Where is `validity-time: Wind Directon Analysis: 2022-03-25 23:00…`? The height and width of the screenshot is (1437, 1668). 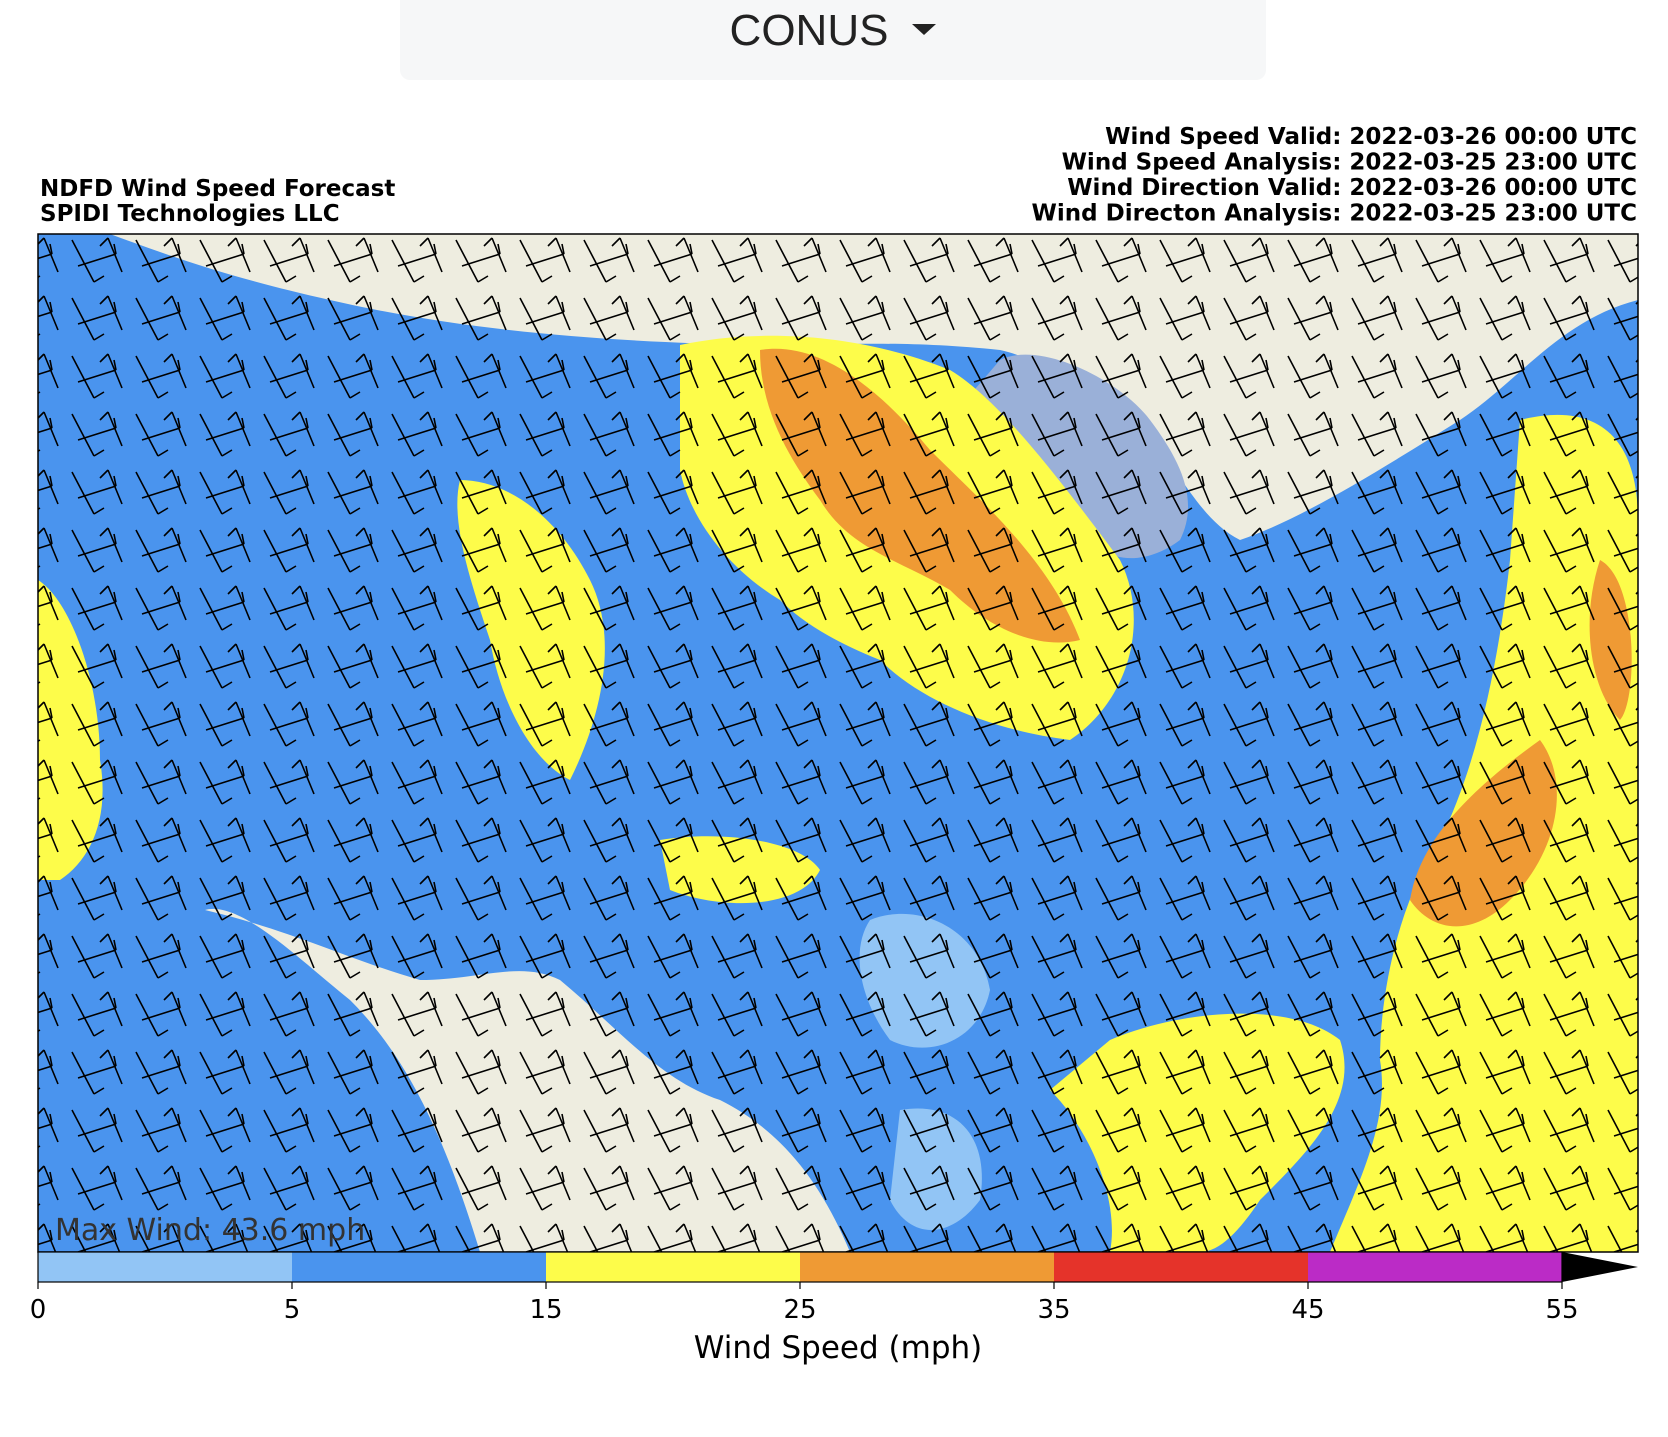
validity-time: Wind Directon Analysis: 2022-03-25 23:00… is located at coordinates (1334, 214).